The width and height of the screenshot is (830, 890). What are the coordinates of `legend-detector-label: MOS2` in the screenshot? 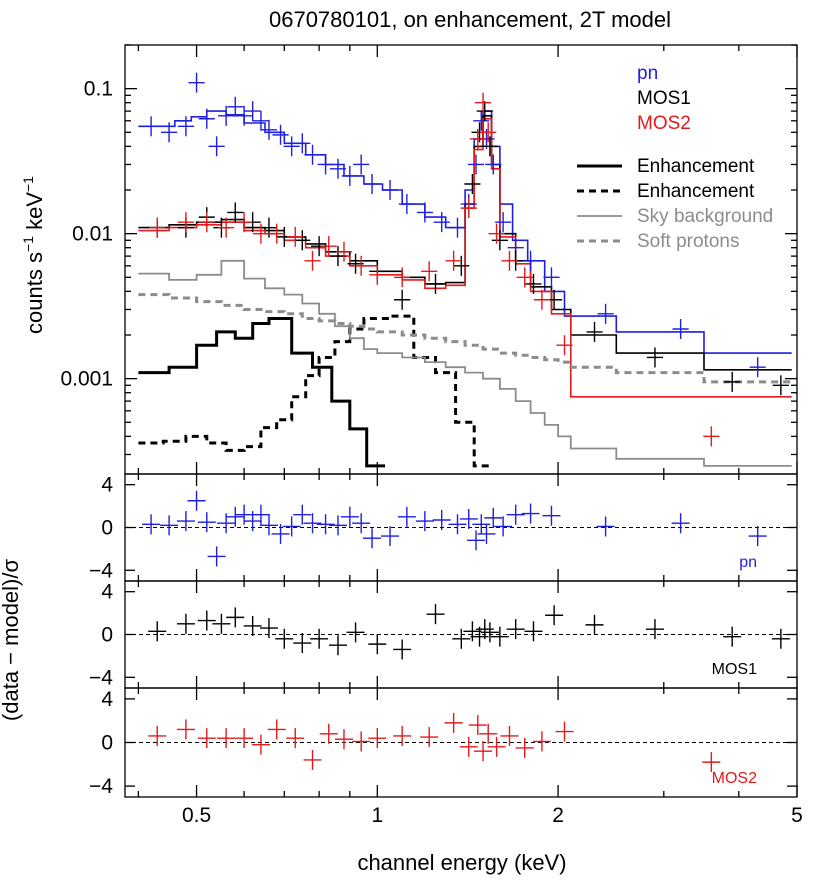 It's located at (664, 123).